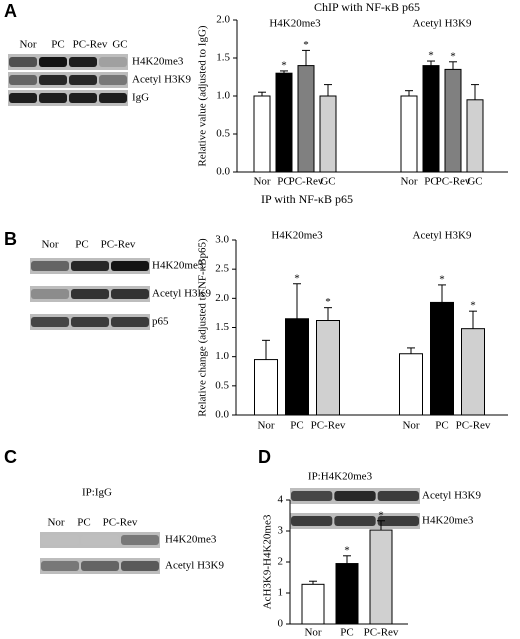 Image resolution: width=520 pixels, height=639 pixels. What do you see at coordinates (281, 624) in the screenshot?
I see `y-tick-label: 0` at bounding box center [281, 624].